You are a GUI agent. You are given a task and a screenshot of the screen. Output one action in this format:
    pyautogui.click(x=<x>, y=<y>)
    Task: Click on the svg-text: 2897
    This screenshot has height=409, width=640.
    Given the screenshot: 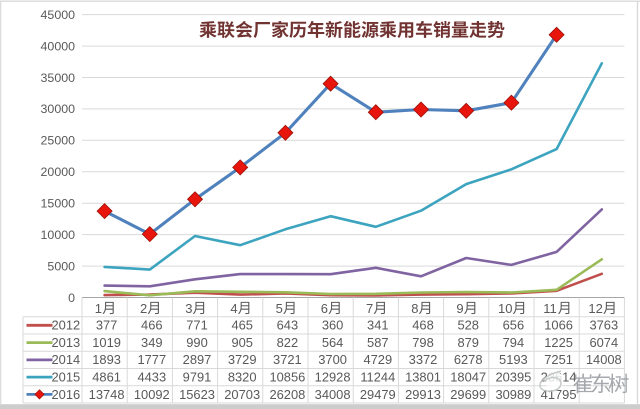 What is the action you would take?
    pyautogui.click(x=197, y=359)
    